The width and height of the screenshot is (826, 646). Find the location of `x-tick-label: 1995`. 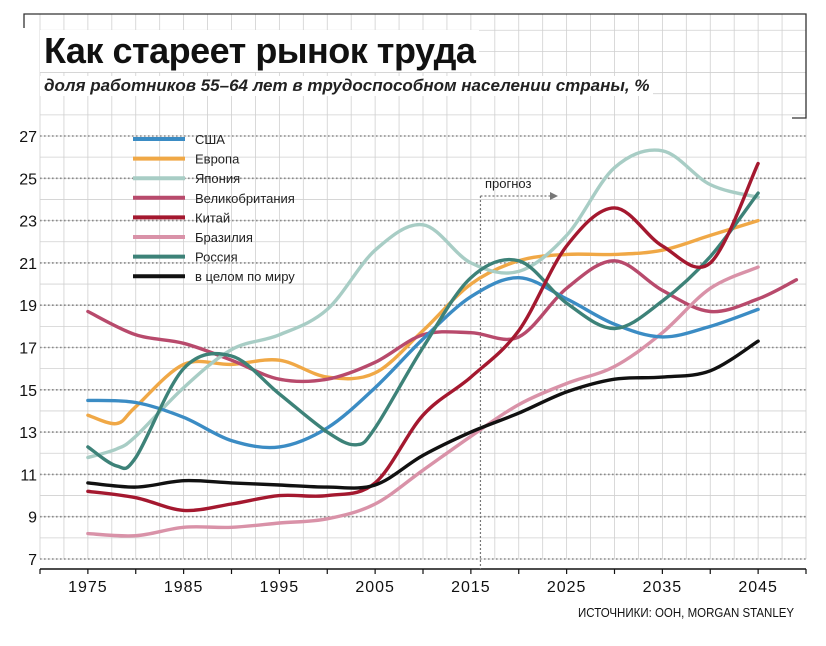

x-tick-label: 1995 is located at coordinates (280, 587).